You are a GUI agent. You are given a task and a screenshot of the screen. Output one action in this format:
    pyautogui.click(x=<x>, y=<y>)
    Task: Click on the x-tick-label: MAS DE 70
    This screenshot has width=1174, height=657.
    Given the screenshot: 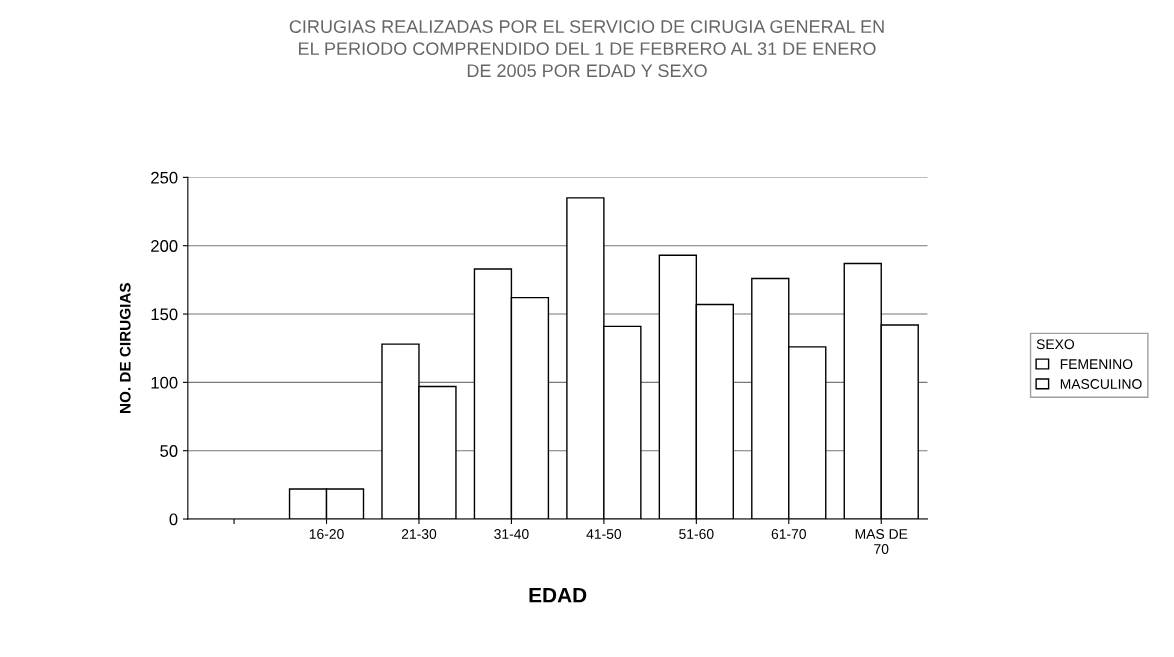 What is the action you would take?
    pyautogui.click(x=881, y=541)
    